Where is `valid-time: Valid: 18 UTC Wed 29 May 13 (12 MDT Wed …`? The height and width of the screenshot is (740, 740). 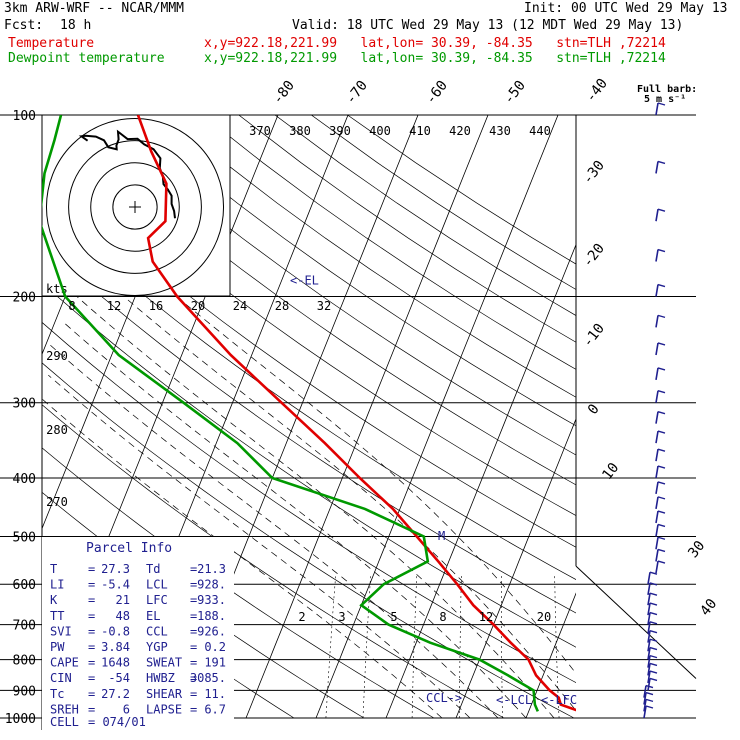 valid-time: Valid: 18 UTC Wed 29 May 13 (12 MDT Wed … is located at coordinates (488, 25).